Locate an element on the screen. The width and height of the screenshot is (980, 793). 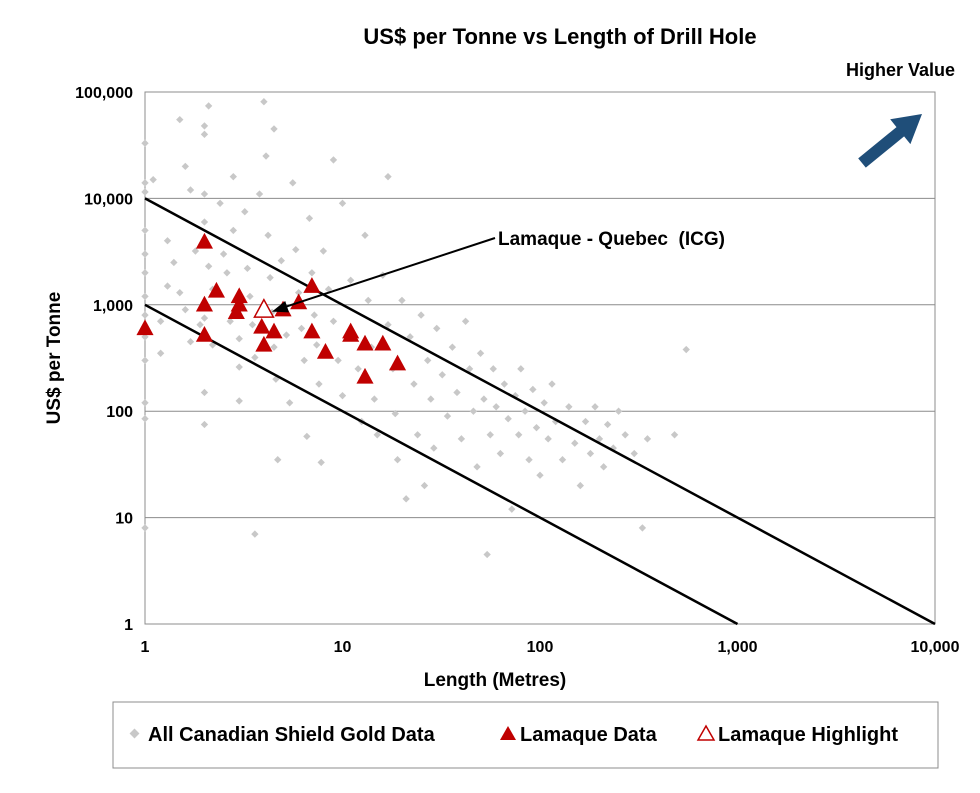
x-tick-label: 100 is located at coordinates (540, 647).